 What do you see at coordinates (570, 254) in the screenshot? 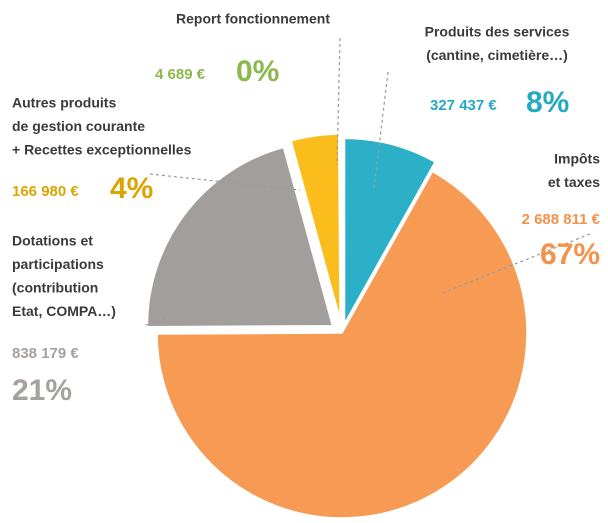
I see `percent-label: 67%` at bounding box center [570, 254].